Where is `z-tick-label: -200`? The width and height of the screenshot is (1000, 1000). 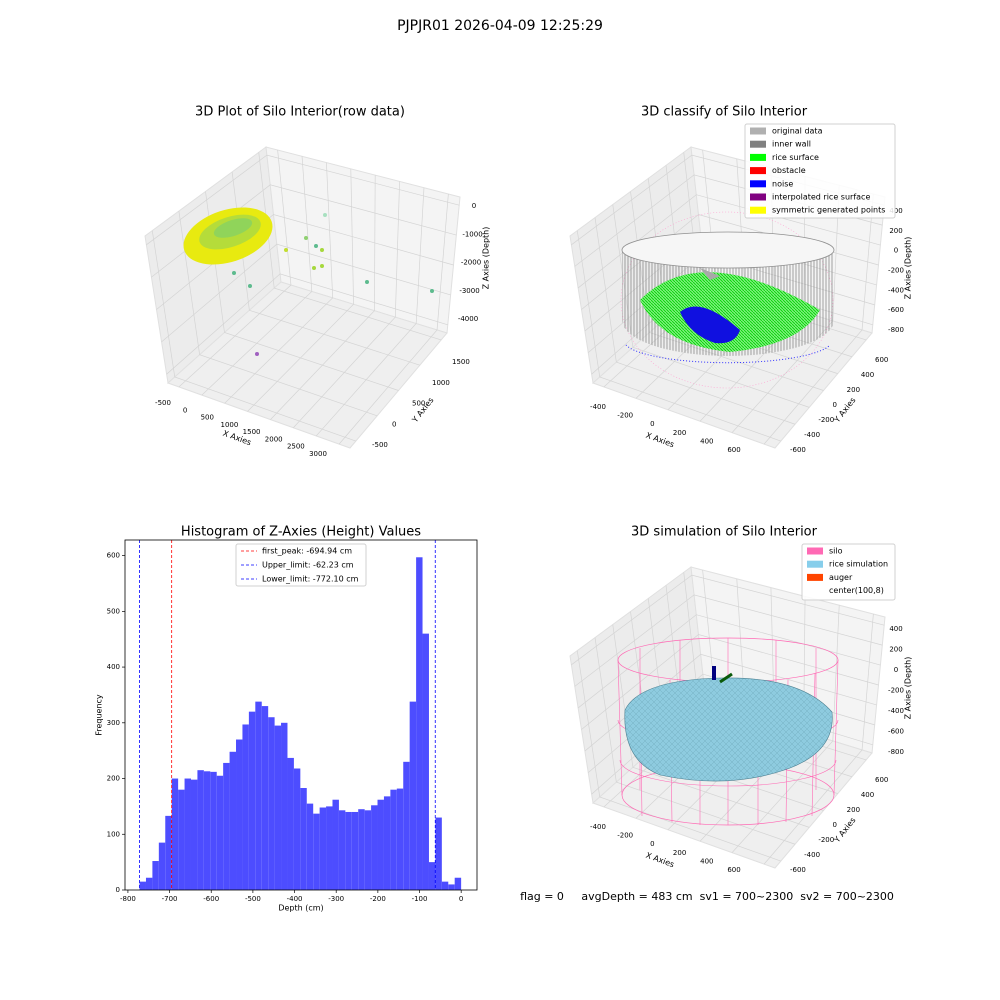
z-tick-label: -200 is located at coordinates (896, 691).